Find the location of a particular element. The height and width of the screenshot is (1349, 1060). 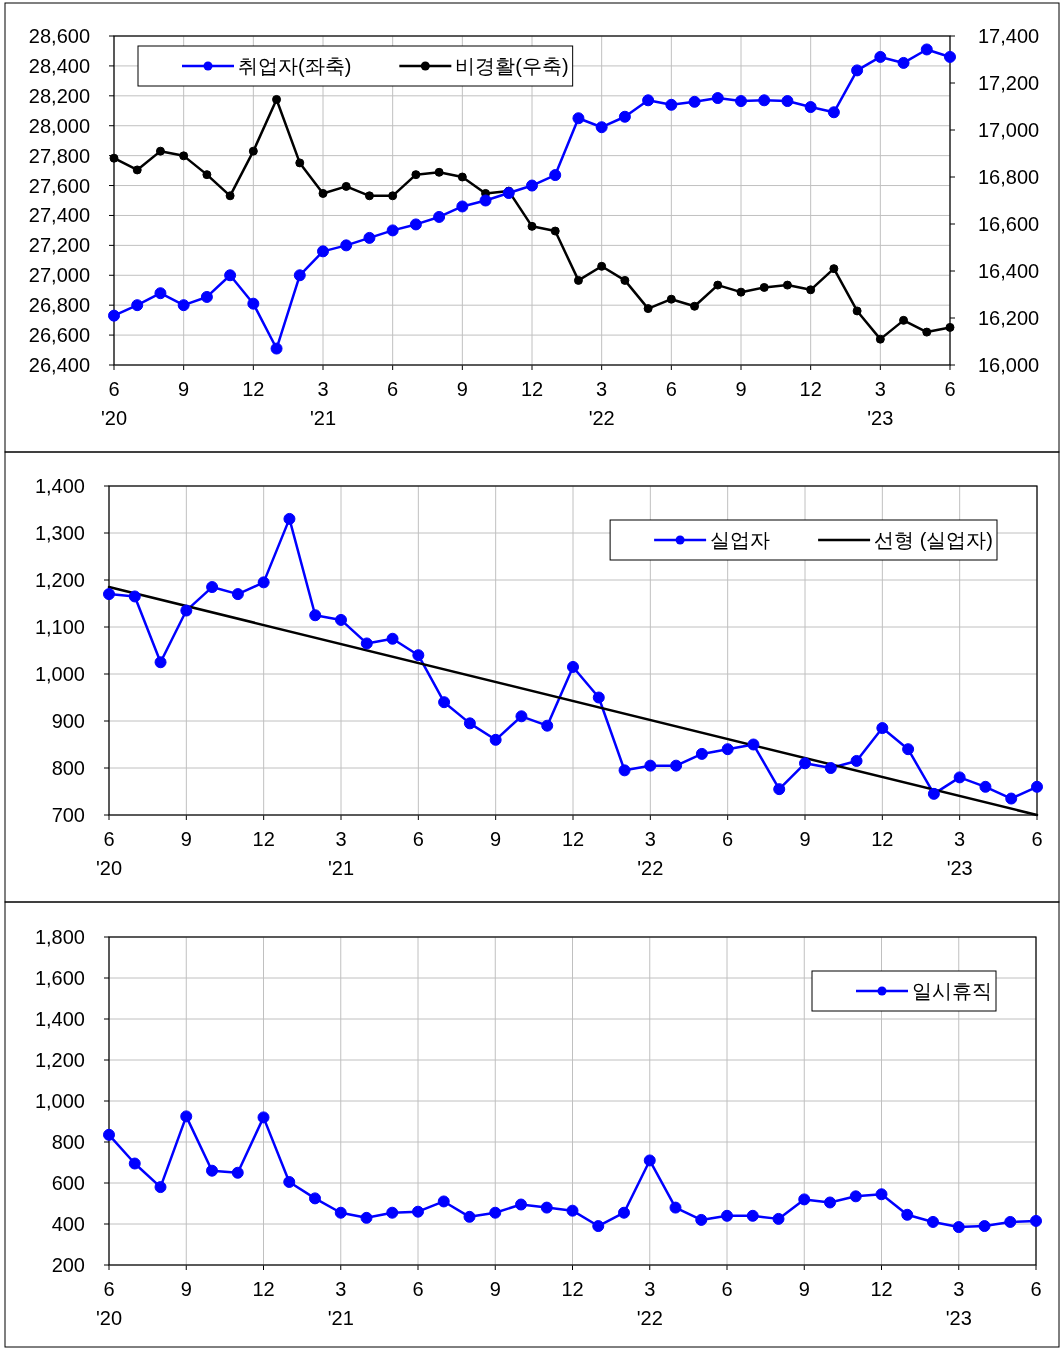

legend-label: 일시휴직 is located at coordinates (952, 991).